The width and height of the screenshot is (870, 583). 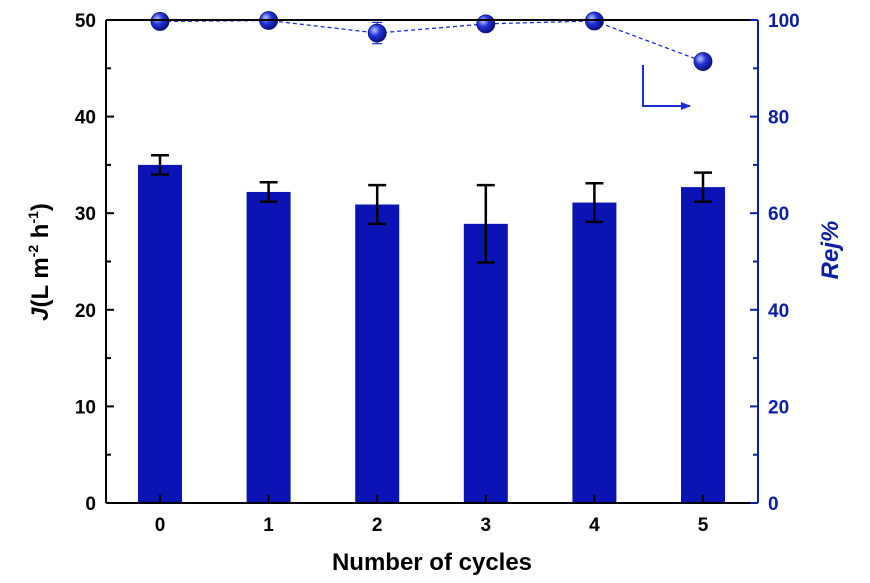 What do you see at coordinates (85, 407) in the screenshot?
I see `left-y-tick-label-10: 10` at bounding box center [85, 407].